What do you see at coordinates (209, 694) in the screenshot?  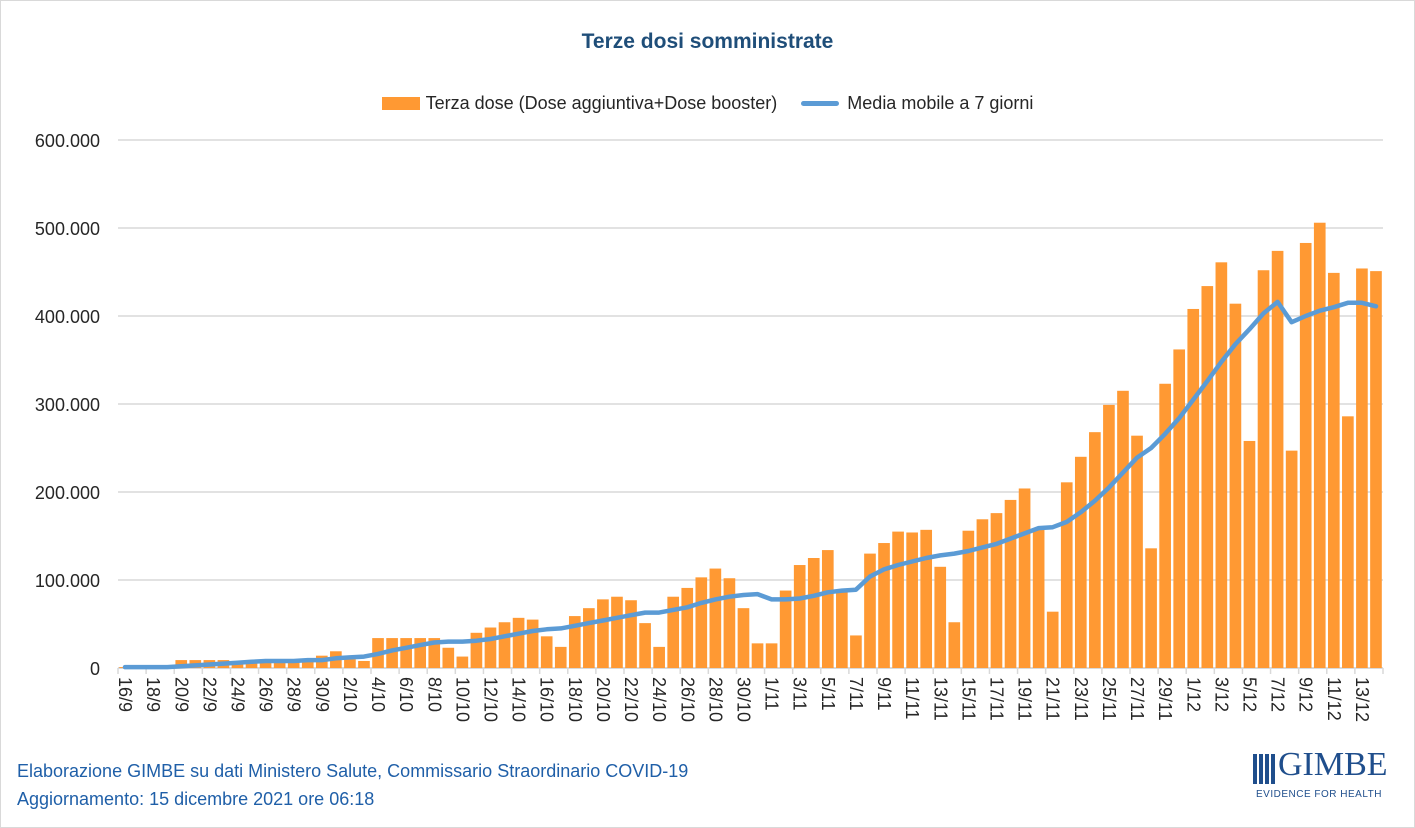 I see `x-tick-label: 22/9` at bounding box center [209, 694].